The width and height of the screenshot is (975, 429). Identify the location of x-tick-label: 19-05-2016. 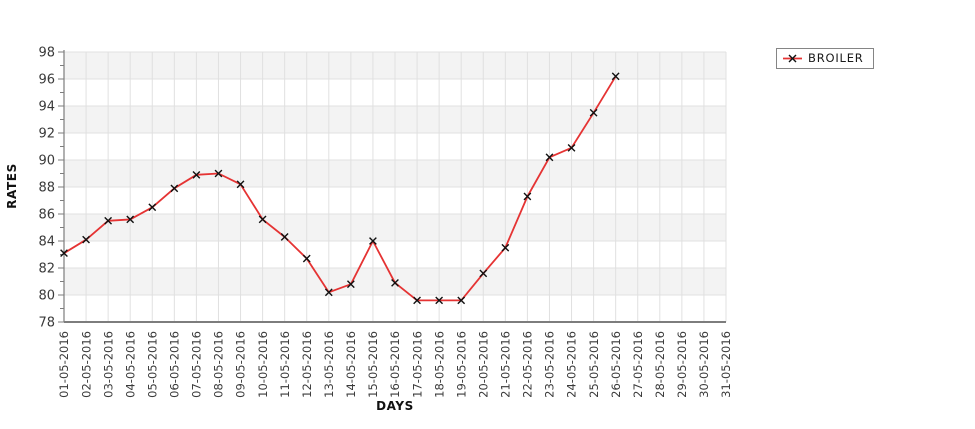
(461, 364).